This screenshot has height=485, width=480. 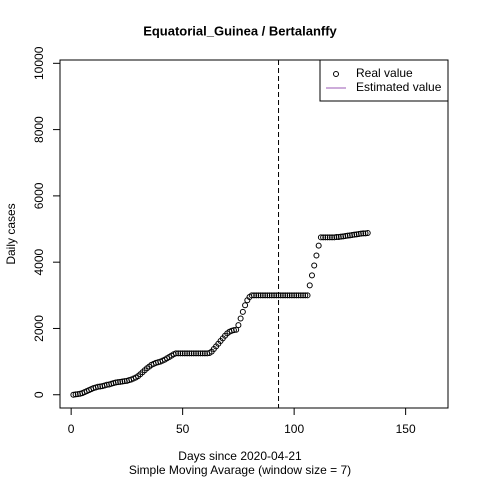 I want to click on chart-title: Equatorial_Guinea / Bertalanffy, so click(x=240, y=30).